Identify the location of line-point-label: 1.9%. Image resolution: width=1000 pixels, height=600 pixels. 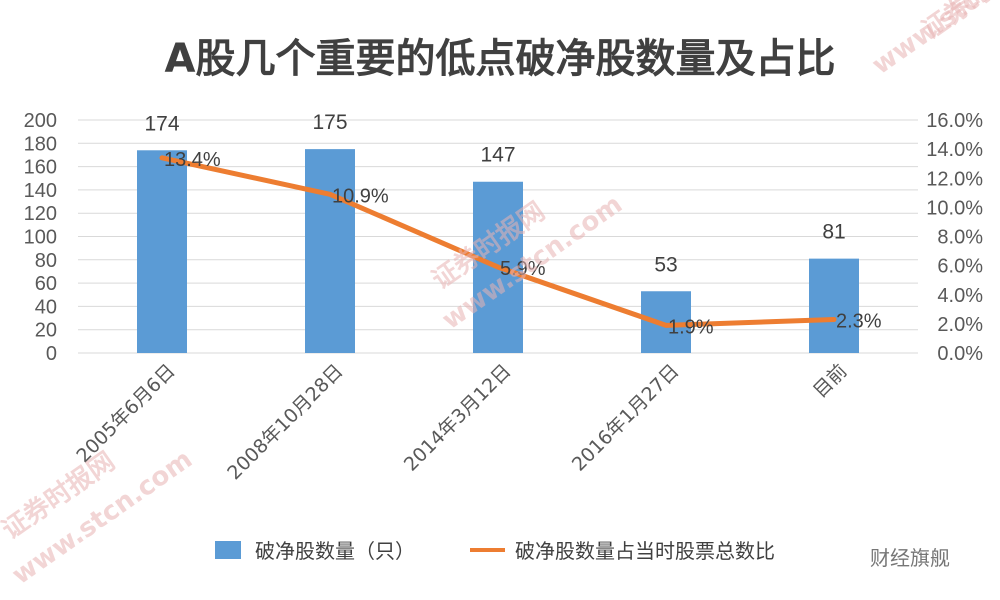
(691, 327).